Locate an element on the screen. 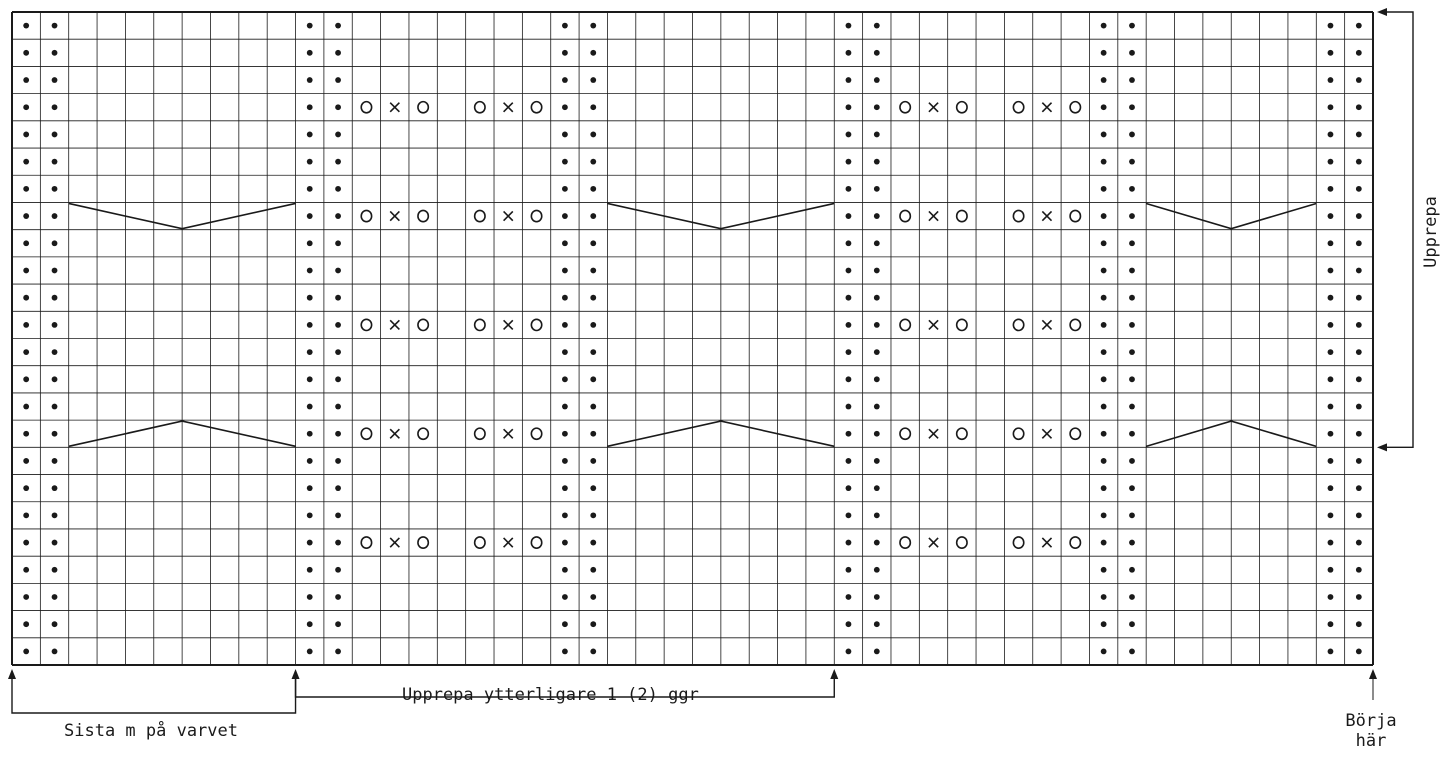  repeat-vertical-arrow-bottom is located at coordinates (1382, 447).